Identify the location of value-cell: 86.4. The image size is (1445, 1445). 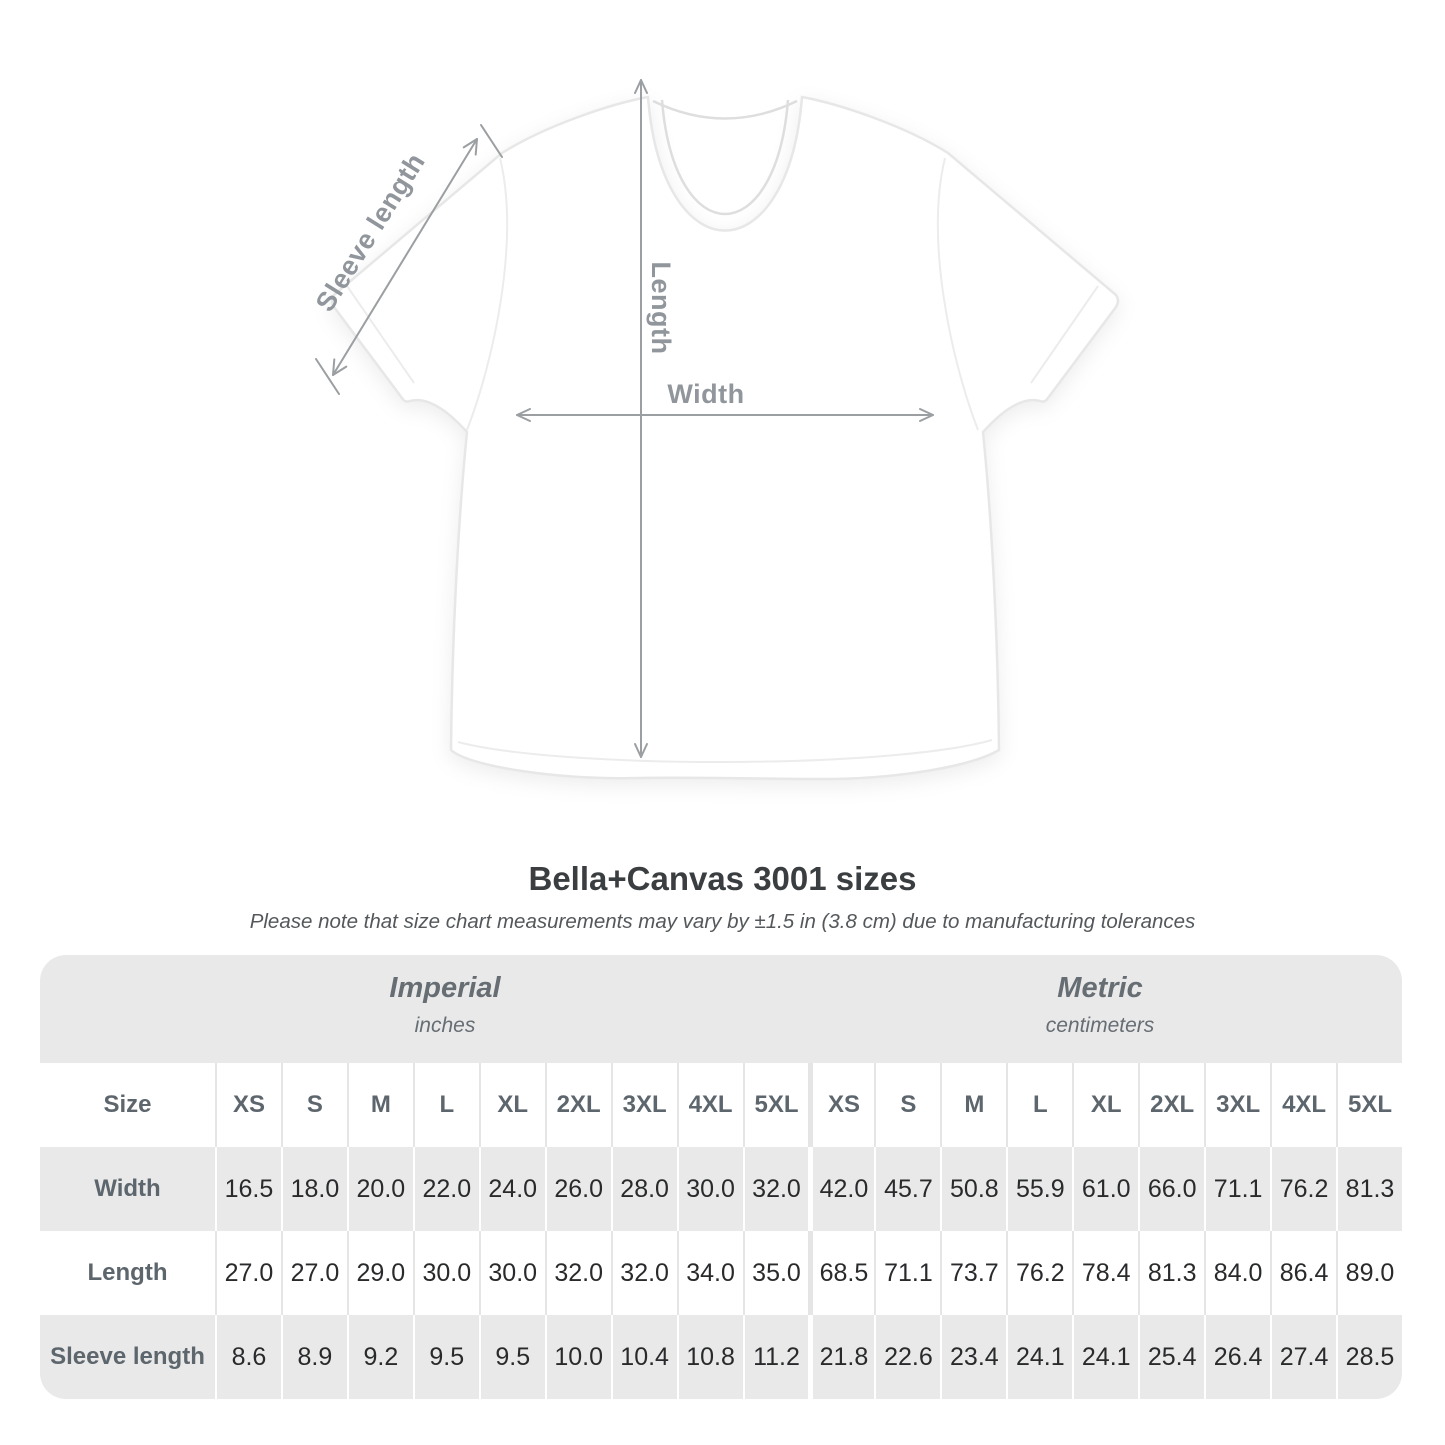
(1303, 1273).